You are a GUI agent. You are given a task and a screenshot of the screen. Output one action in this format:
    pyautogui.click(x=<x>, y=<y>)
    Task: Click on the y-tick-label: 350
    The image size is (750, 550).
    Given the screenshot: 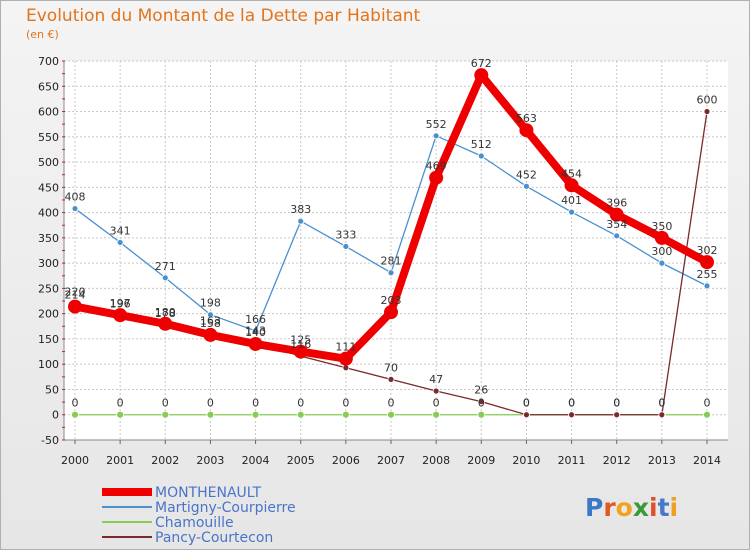 What is the action you would take?
    pyautogui.click(x=48, y=238)
    